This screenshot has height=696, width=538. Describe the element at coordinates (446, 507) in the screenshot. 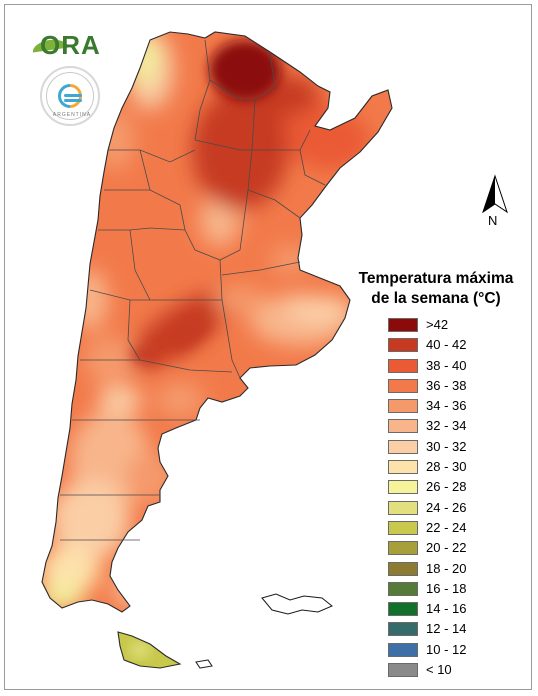

I see `legend-label: 24 - 26` at that location.